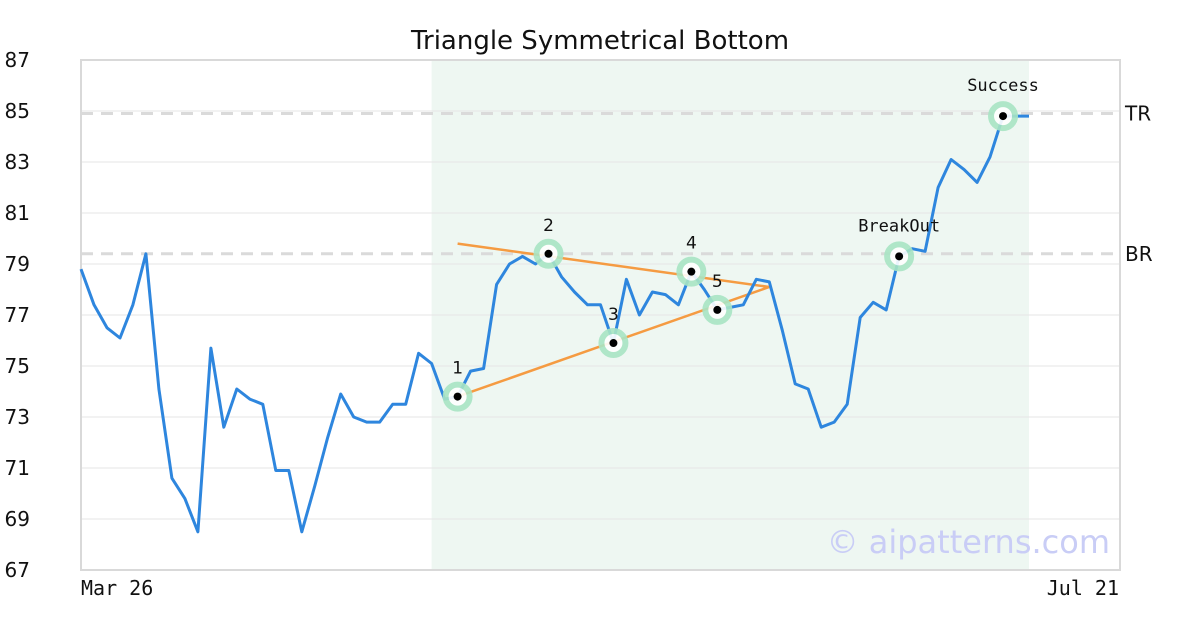 The image size is (1200, 630). Describe the element at coordinates (691, 244) in the screenshot. I see `pattern-point-label: 4` at that location.